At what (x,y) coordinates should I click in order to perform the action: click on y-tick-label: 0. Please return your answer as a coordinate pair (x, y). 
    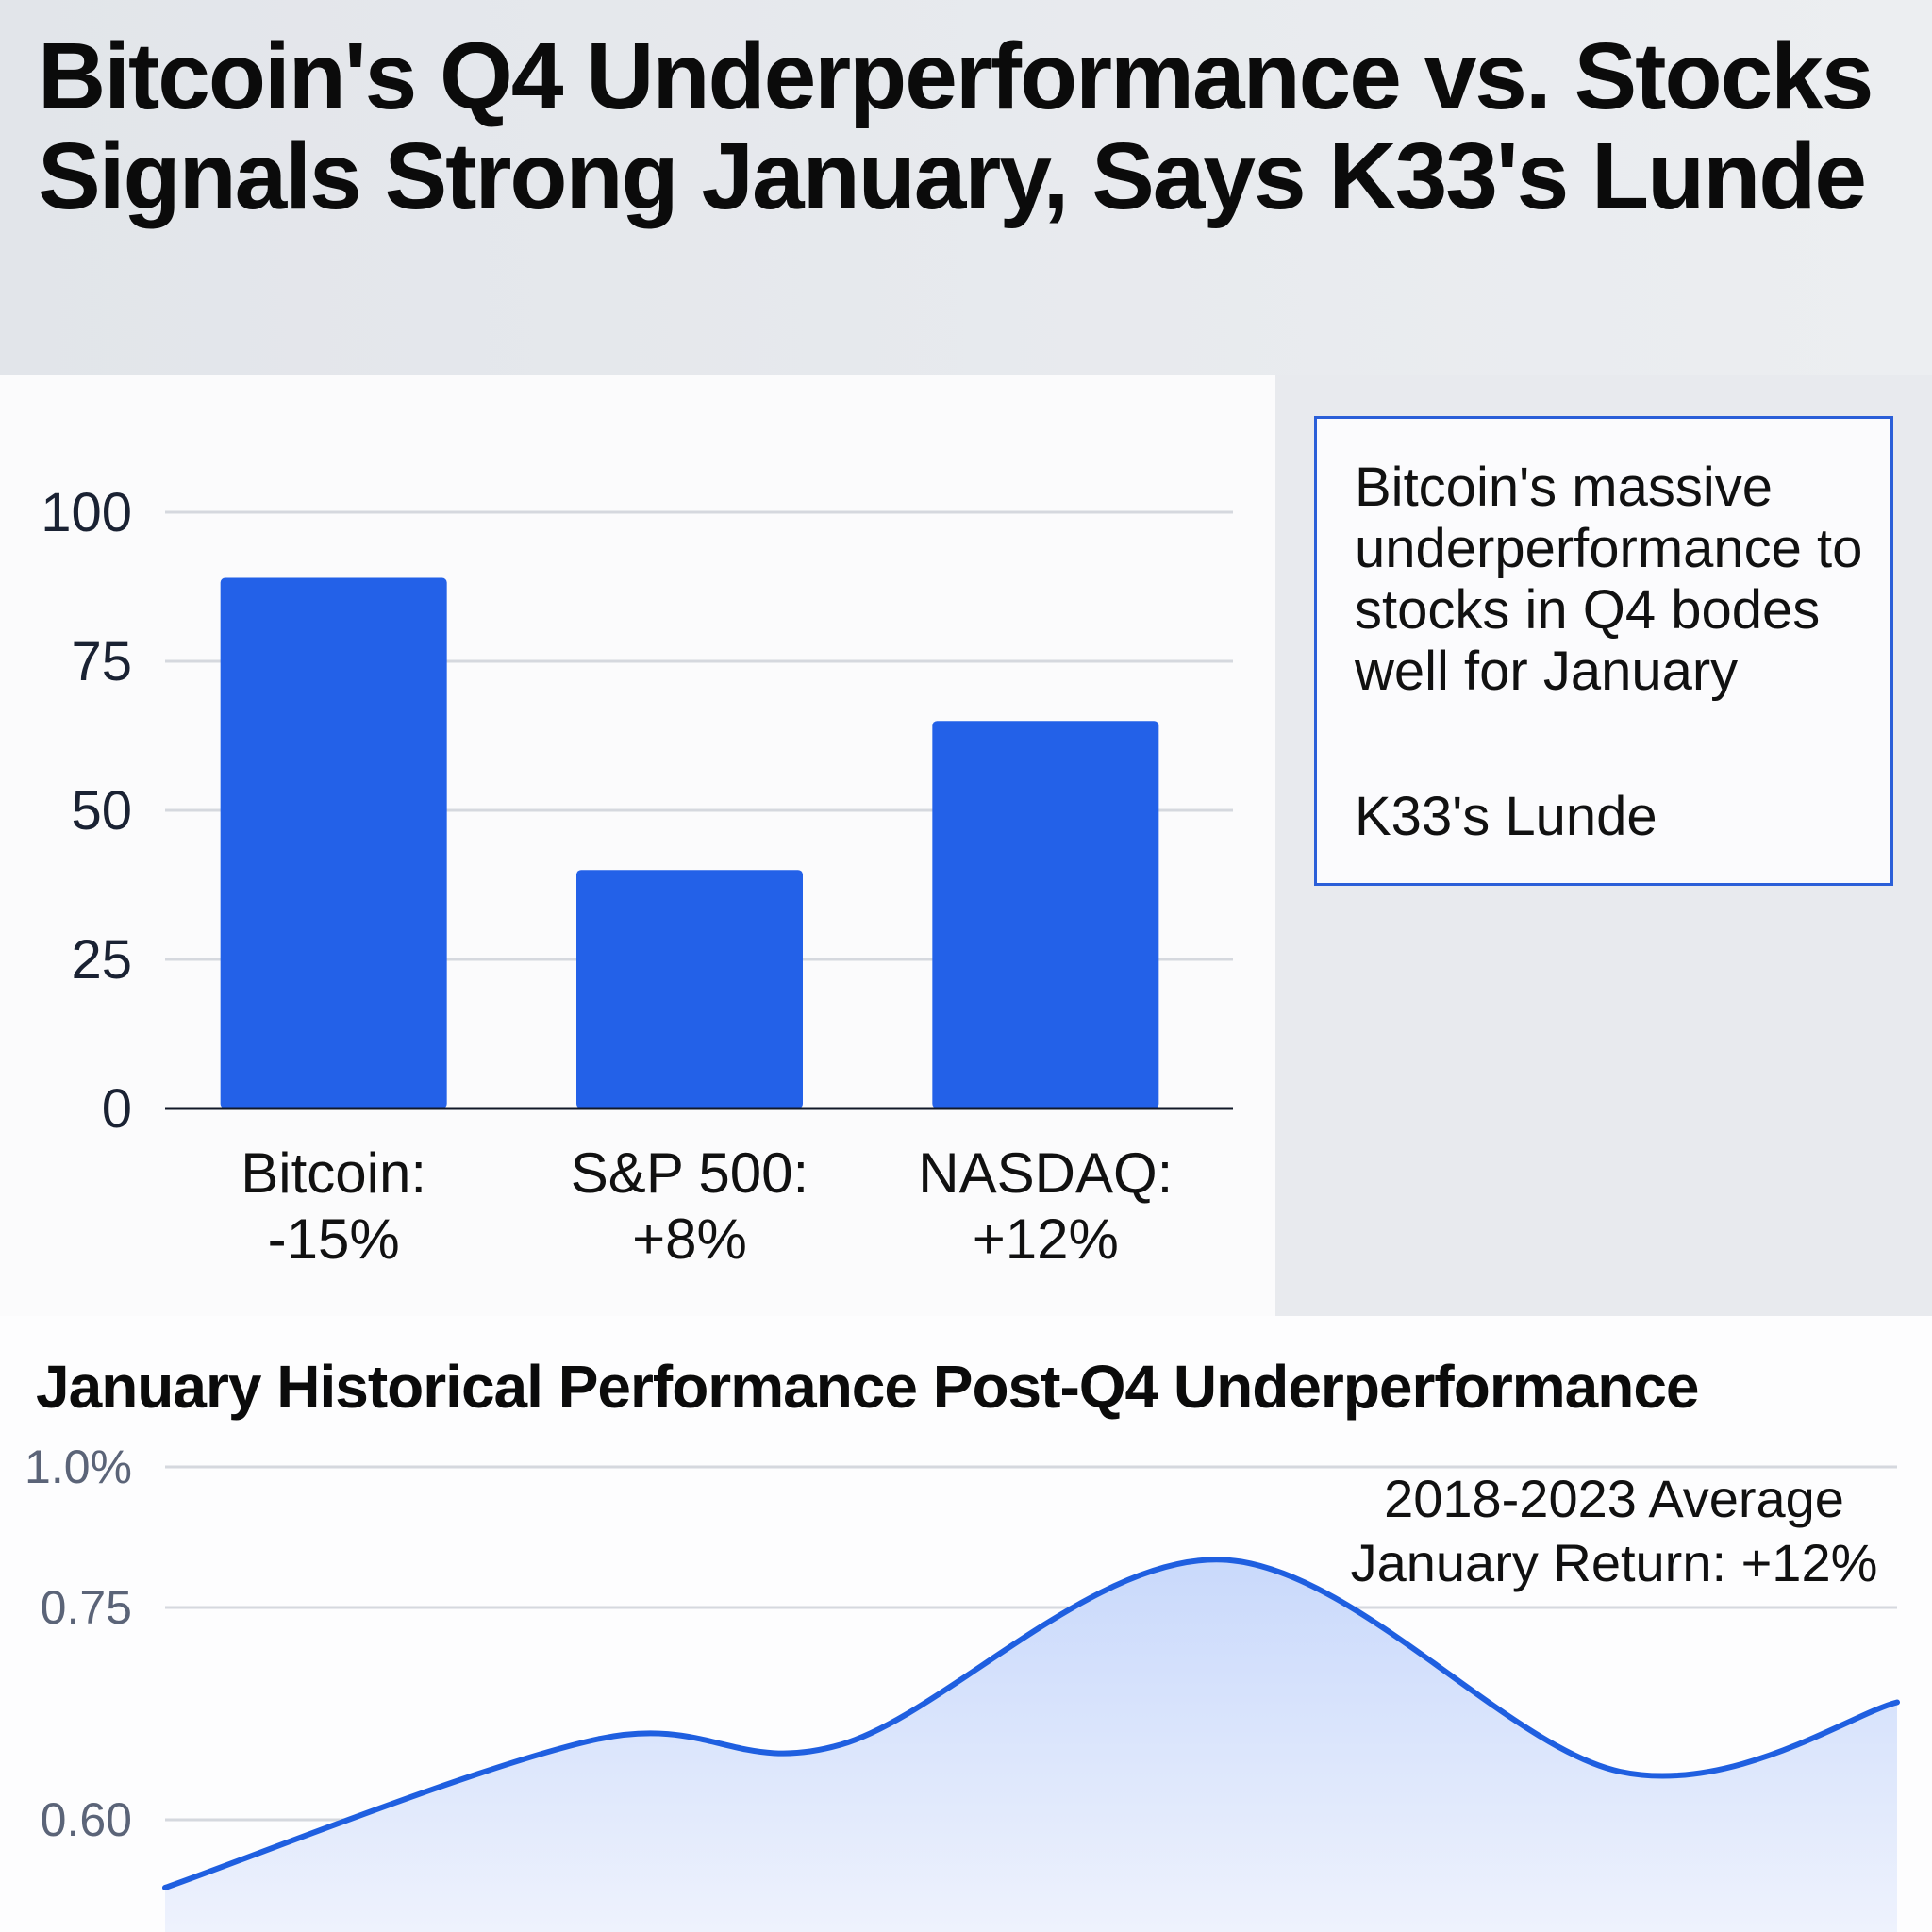
    Looking at the image, I should click on (117, 1109).